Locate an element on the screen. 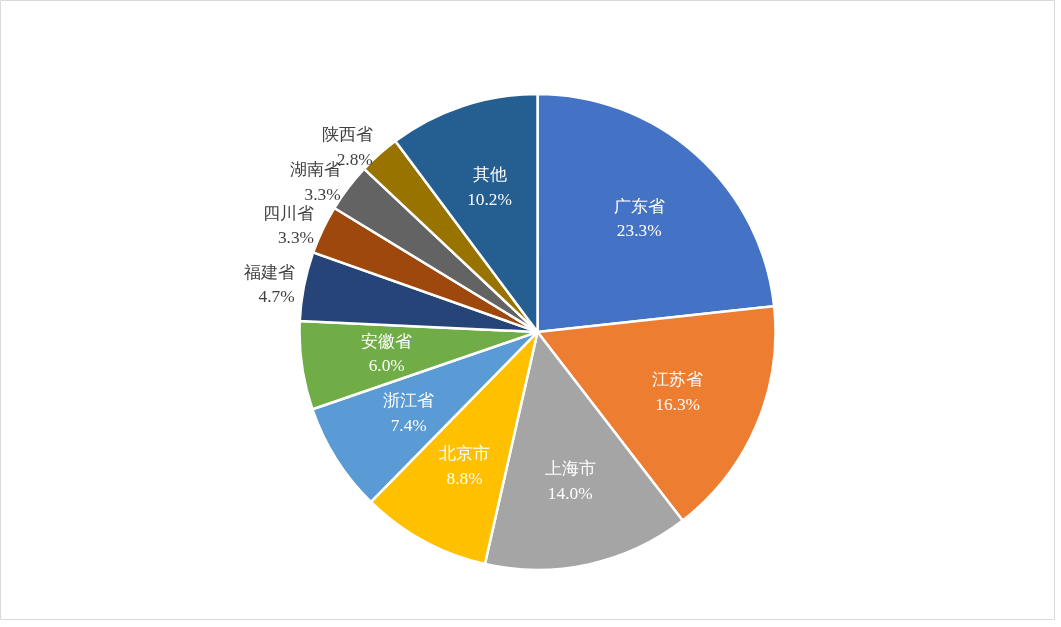 The width and height of the screenshot is (1061, 627). slice-label: 上海市 is located at coordinates (570, 468).